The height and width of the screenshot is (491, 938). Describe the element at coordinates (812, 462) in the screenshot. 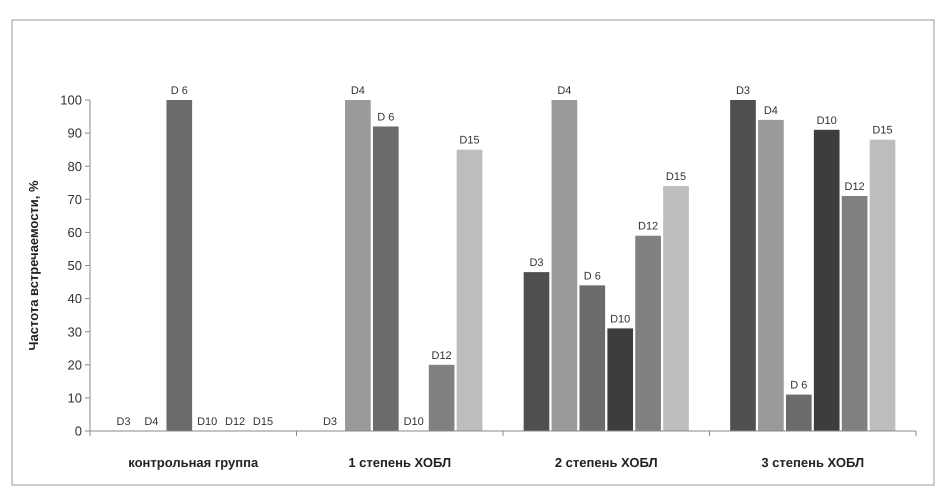

I see `x-tick-label: 3 степень ХОБЛ` at that location.